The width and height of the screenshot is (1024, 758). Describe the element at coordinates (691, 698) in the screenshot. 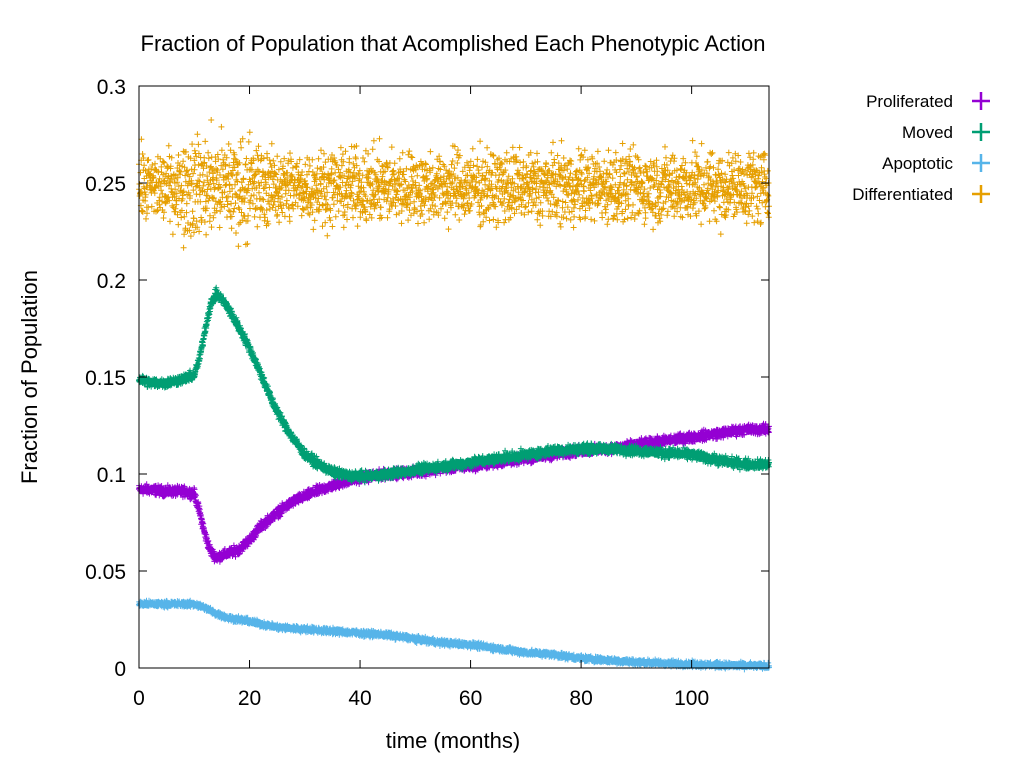

I see `x-tick-label: 100` at that location.